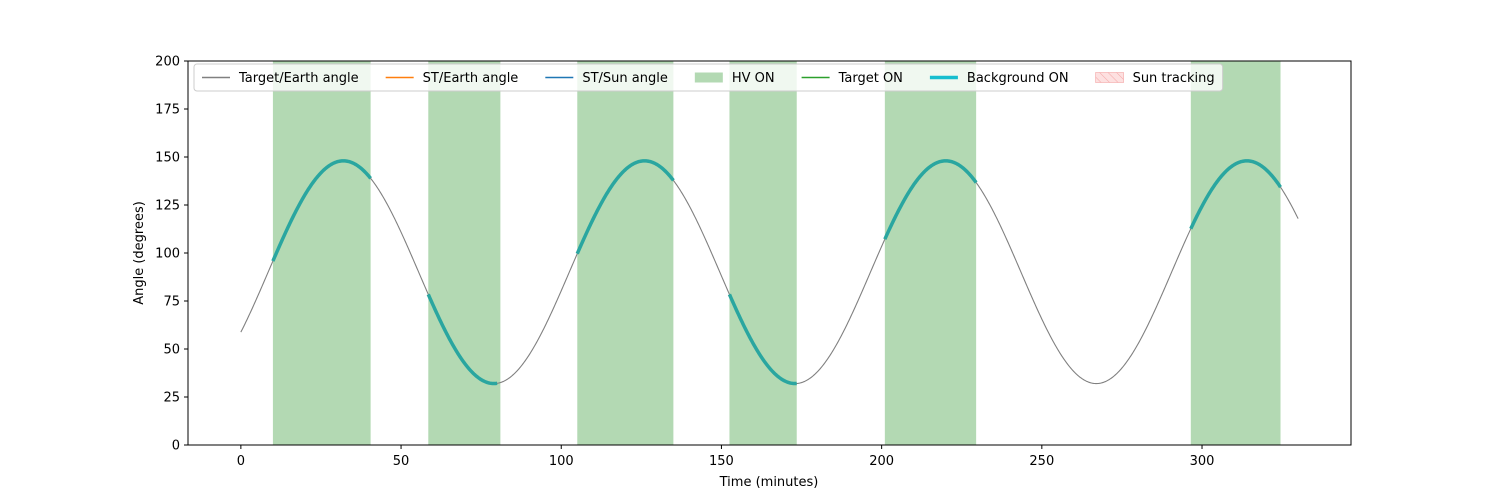 This screenshot has height=500, width=1500. I want to click on legend-label-background-on-legend: Background ON, so click(1018, 78).